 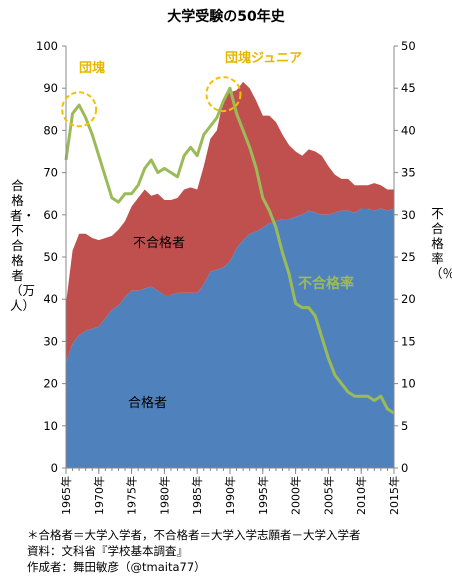 What do you see at coordinates (230, 495) in the screenshot?
I see `x-tick-label: 1990年` at bounding box center [230, 495].